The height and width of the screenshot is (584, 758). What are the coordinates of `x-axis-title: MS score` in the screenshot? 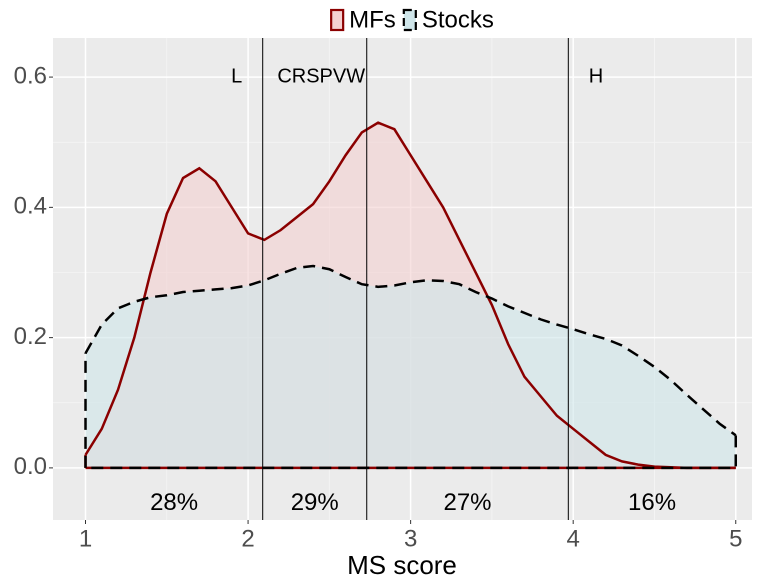 It's located at (402, 565).